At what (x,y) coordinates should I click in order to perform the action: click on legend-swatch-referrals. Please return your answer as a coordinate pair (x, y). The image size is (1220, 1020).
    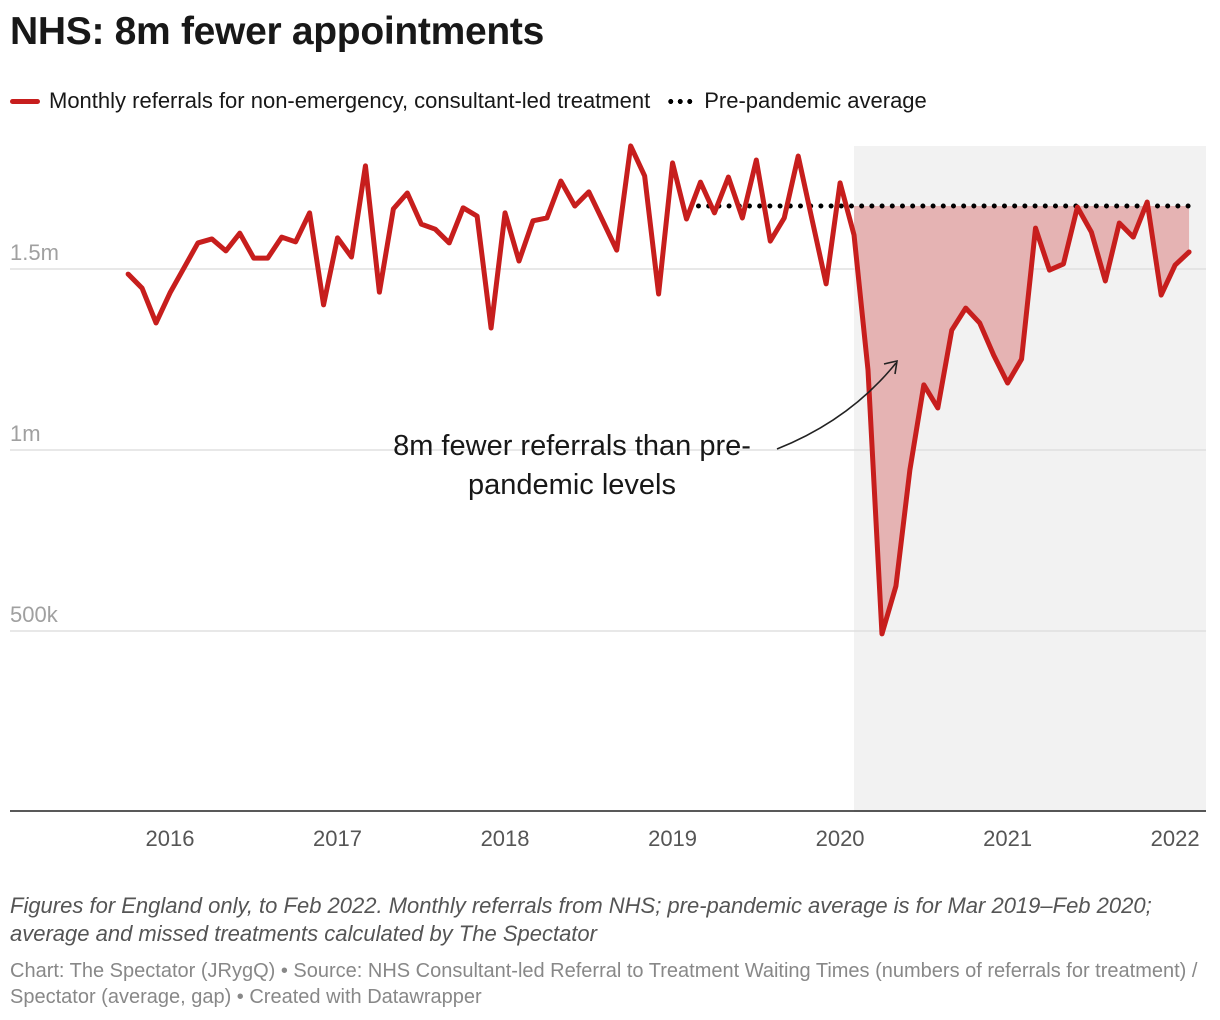
    Looking at the image, I should click on (25, 101).